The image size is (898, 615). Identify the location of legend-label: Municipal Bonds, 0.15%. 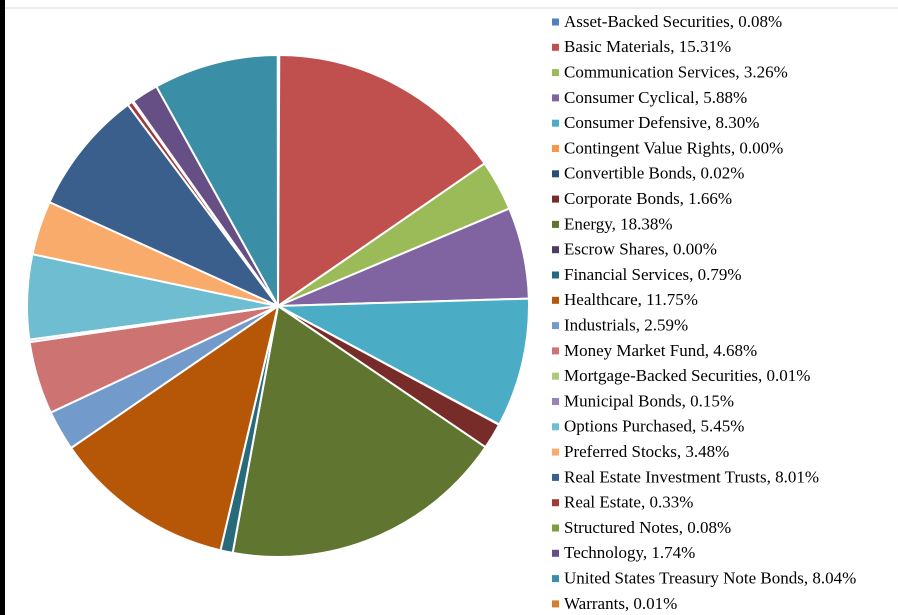
(649, 400).